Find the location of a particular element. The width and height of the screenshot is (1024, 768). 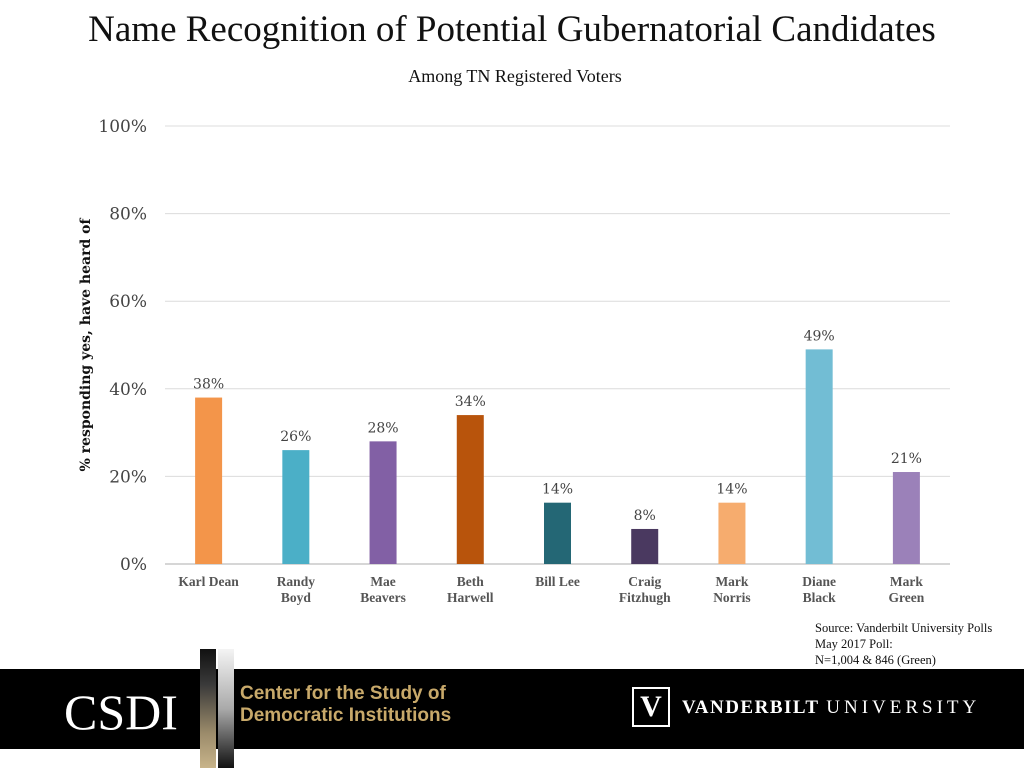

y-tick-label: 80% is located at coordinates (128, 215).